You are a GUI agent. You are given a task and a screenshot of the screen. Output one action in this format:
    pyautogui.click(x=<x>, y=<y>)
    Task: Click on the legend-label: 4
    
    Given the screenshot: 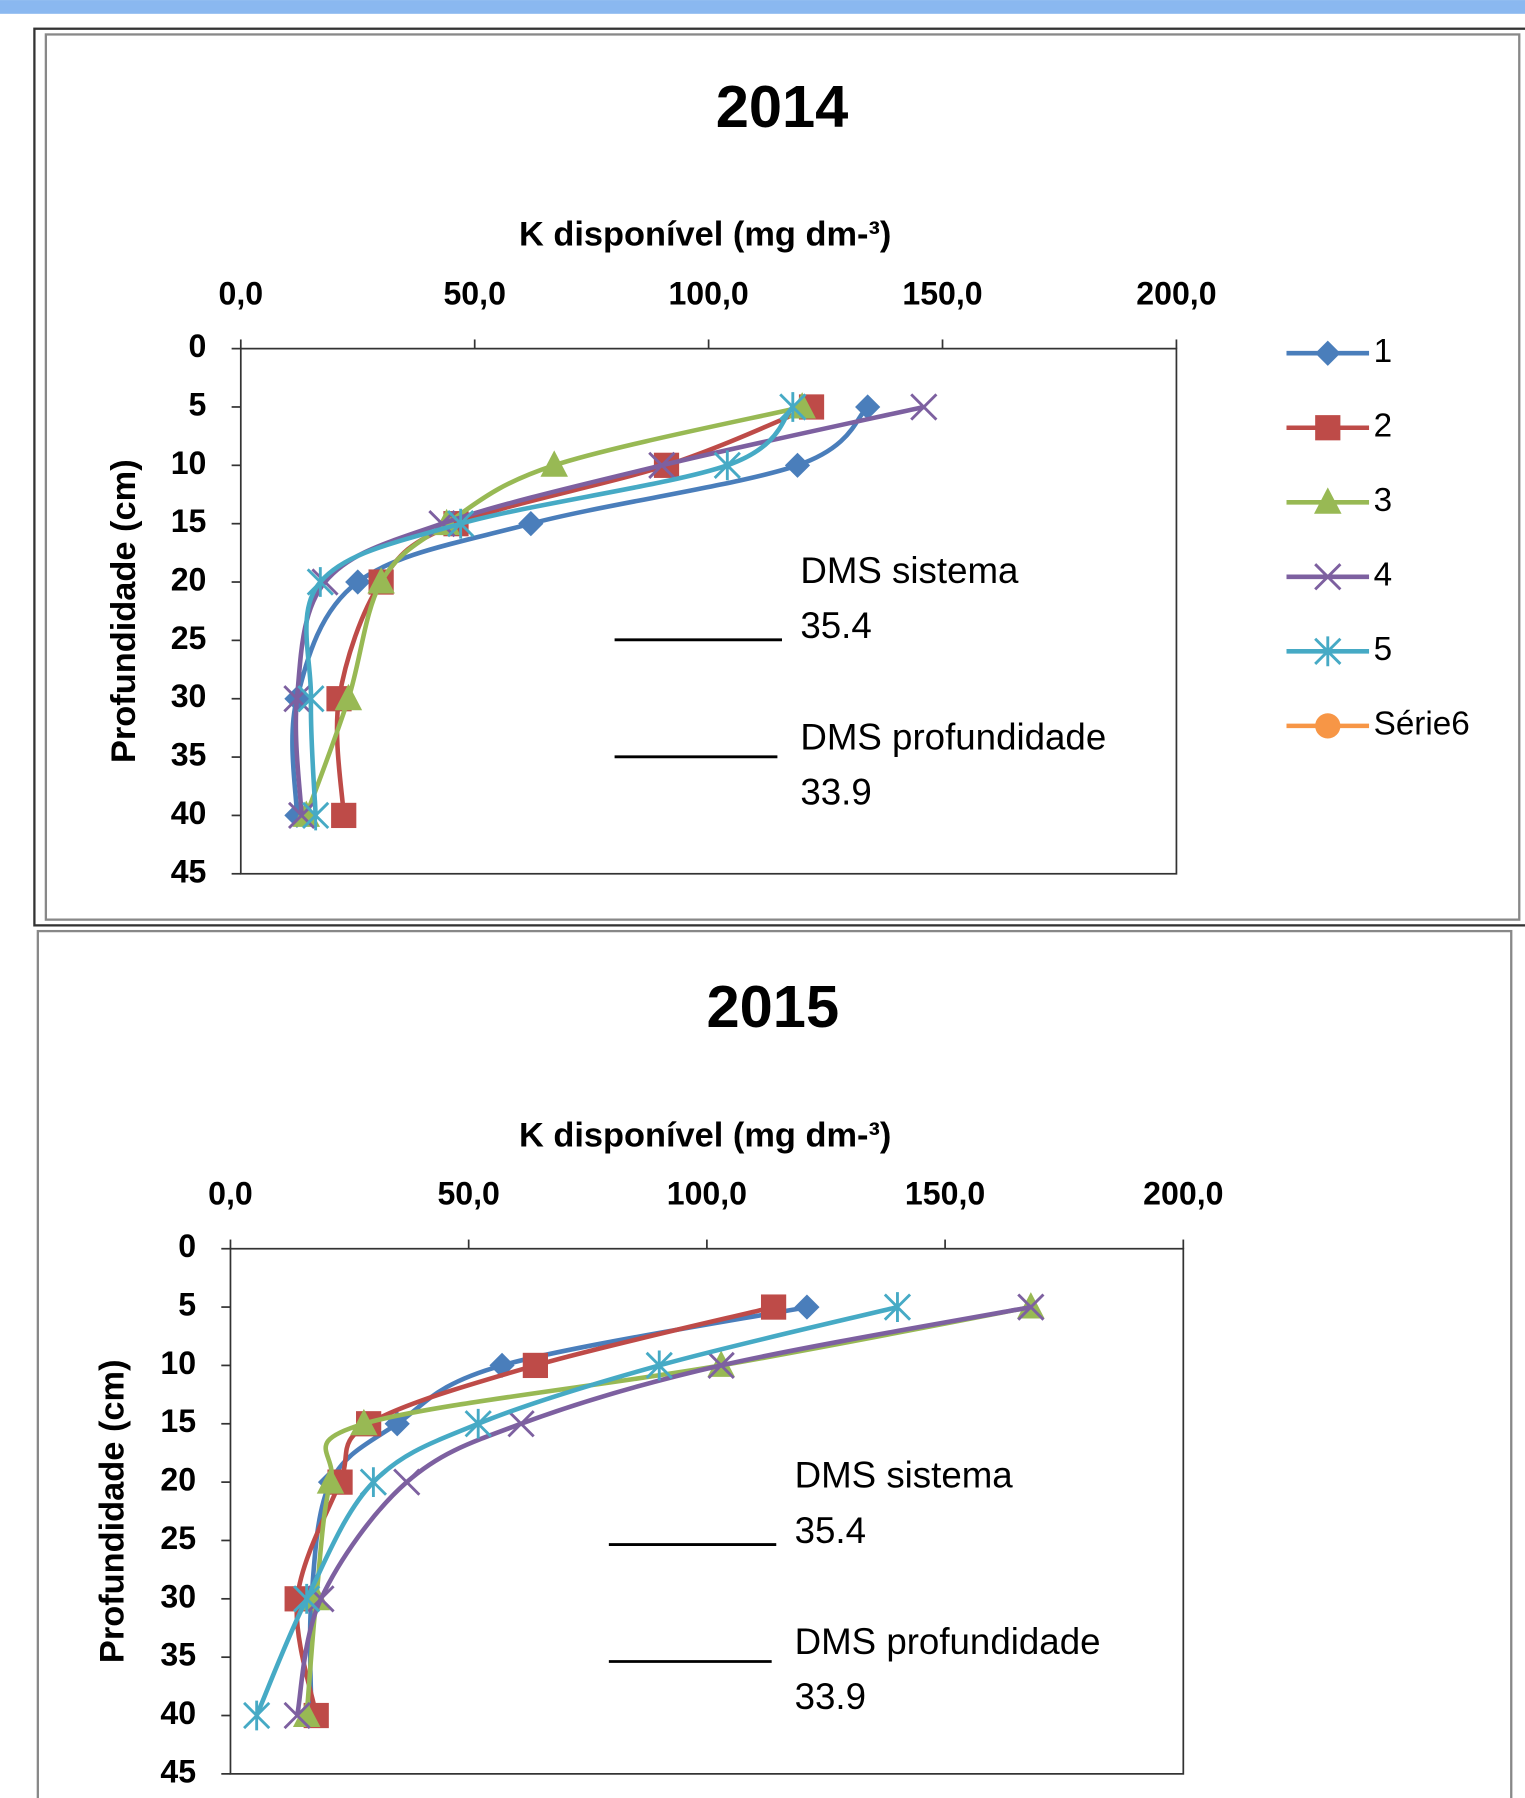 What is the action you would take?
    pyautogui.click(x=1383, y=575)
    